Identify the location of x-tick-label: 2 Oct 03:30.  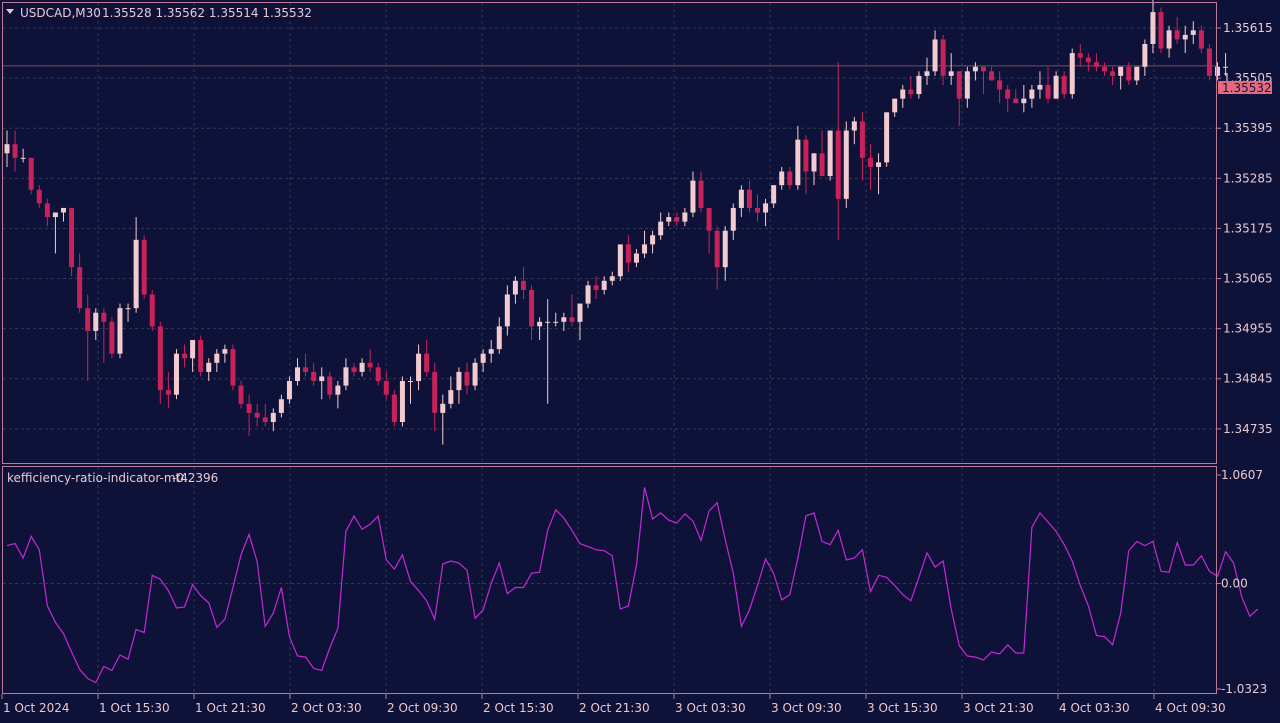
(326, 708).